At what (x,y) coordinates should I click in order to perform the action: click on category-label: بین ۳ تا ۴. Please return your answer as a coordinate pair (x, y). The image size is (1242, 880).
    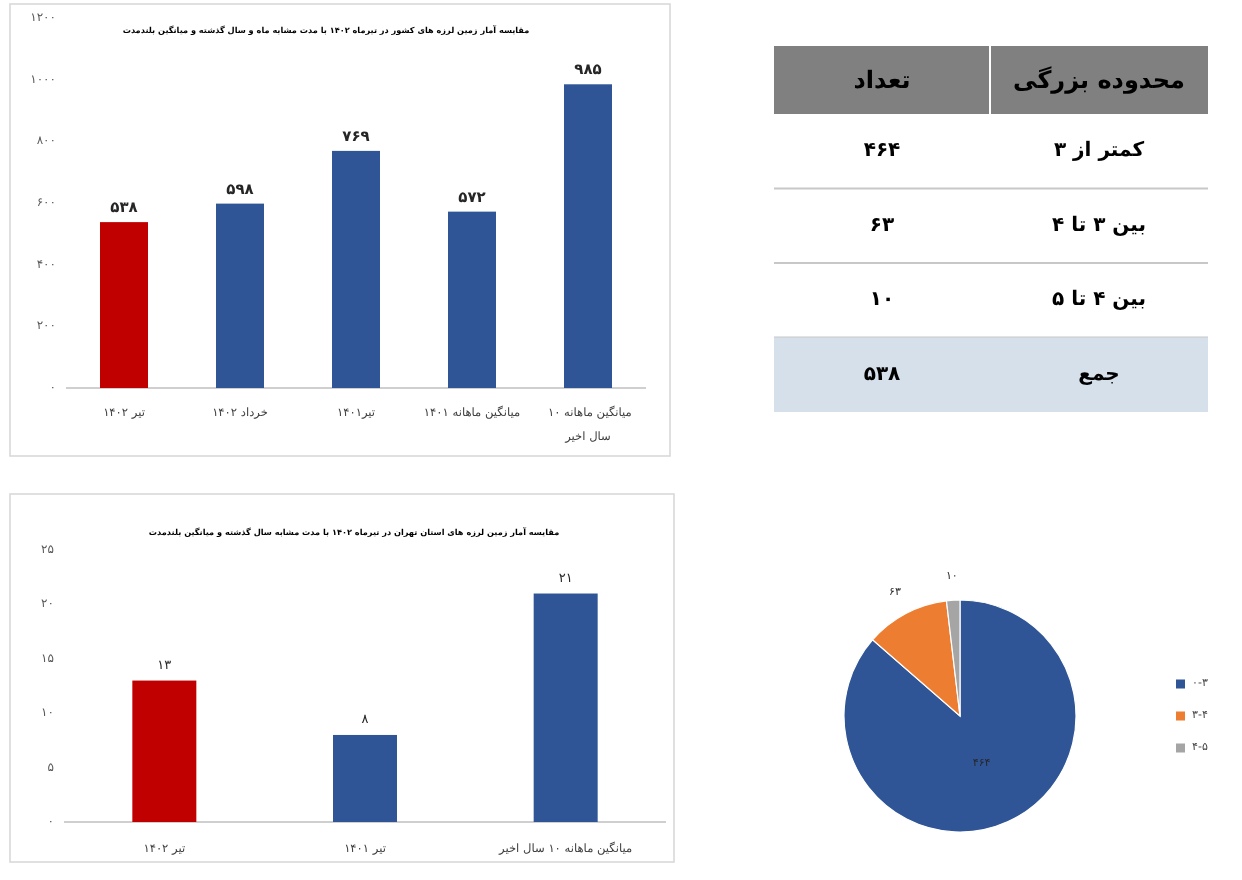
    Looking at the image, I should click on (1099, 225).